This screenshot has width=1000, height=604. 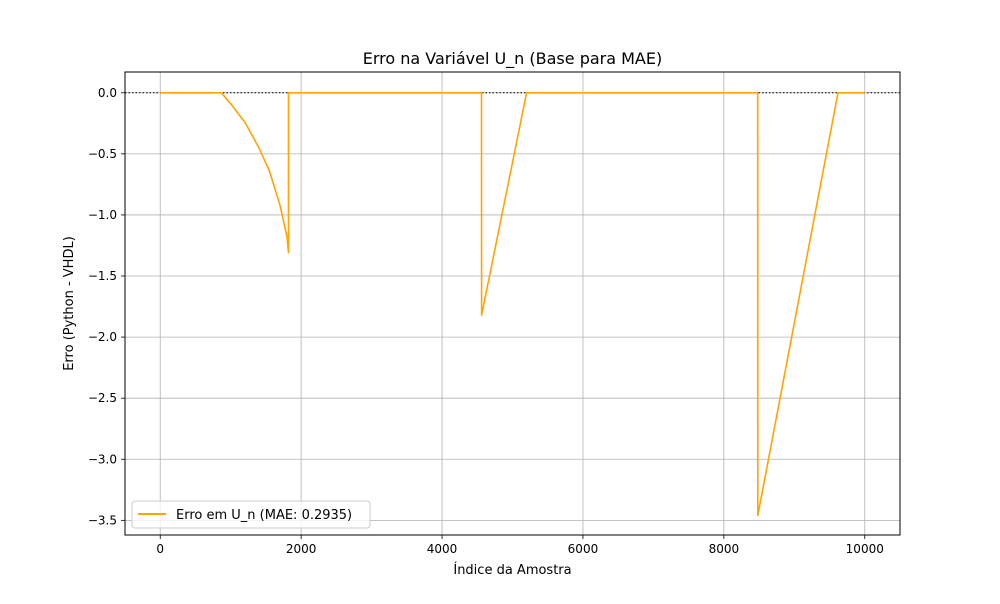 What do you see at coordinates (69, 303) in the screenshot?
I see `y-axis-label: Erro (Python - VHDL)` at bounding box center [69, 303].